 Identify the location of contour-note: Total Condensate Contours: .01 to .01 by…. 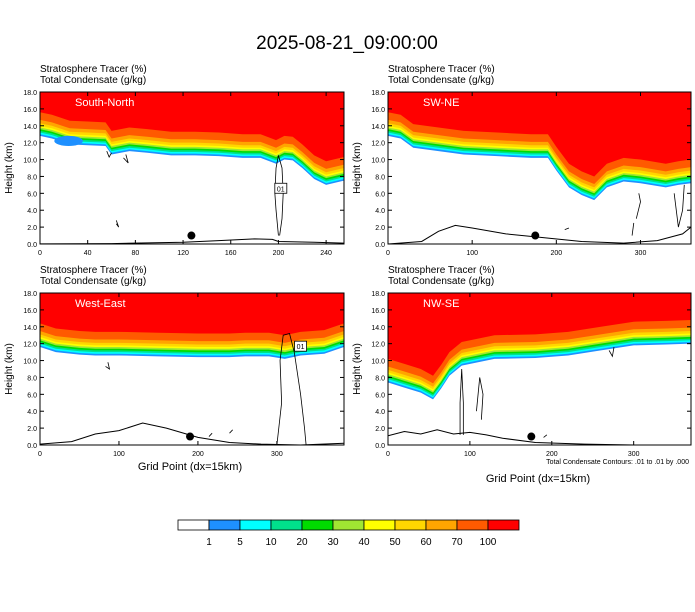
(617, 462).